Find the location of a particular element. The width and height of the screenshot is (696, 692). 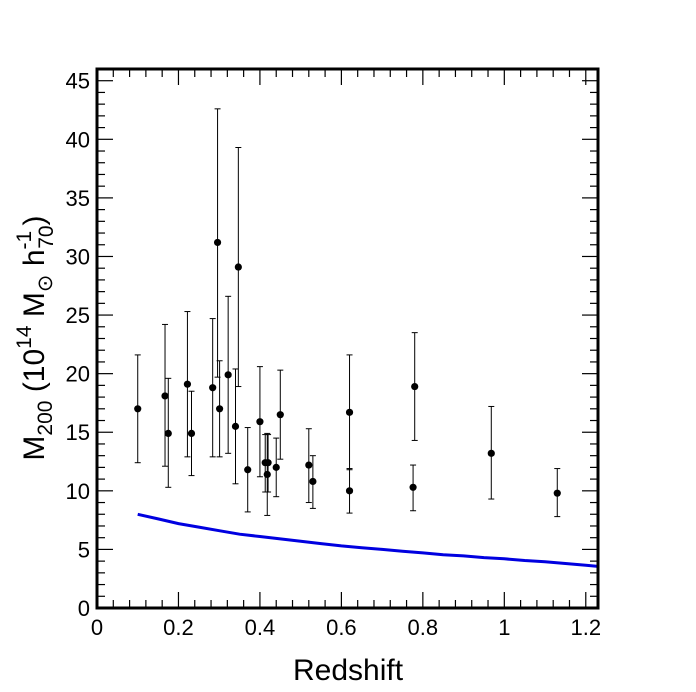

y-tick-label: 30 is located at coordinates (78, 256).